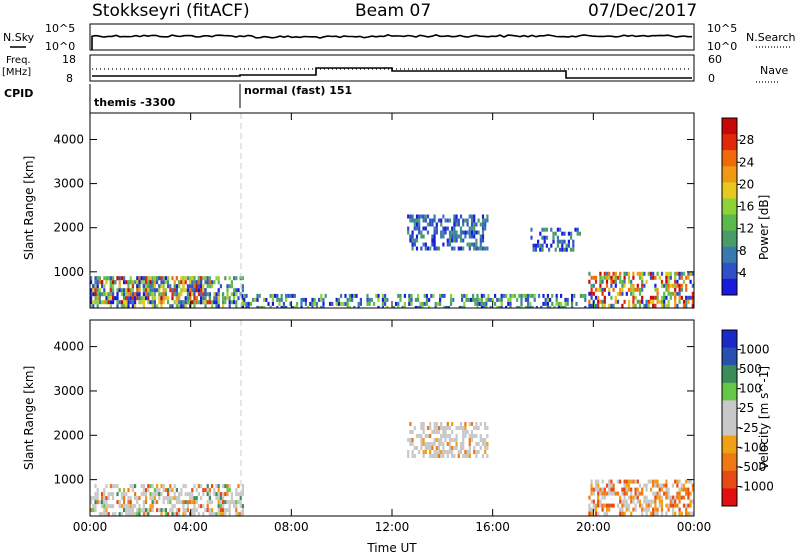 Image resolution: width=800 pixels, height=554 pixels. I want to click on colorbar-segment, so click(729, 190).